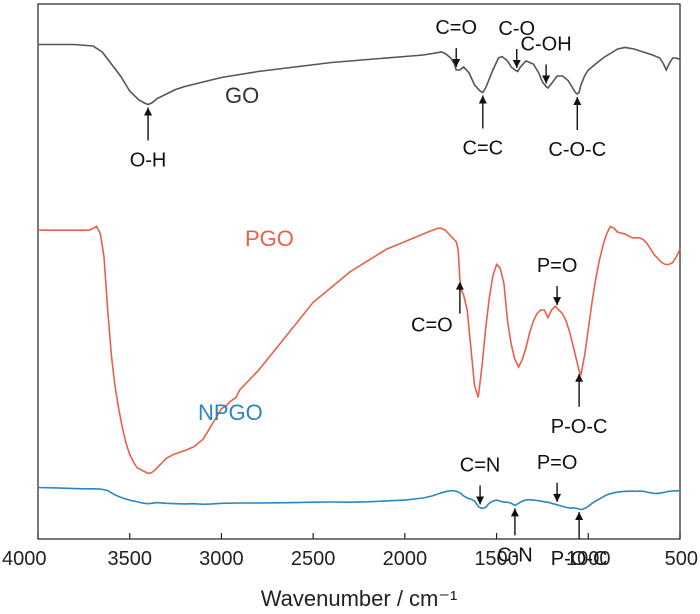 The image size is (700, 614). I want to click on annotation-label: C-O, so click(516, 29).